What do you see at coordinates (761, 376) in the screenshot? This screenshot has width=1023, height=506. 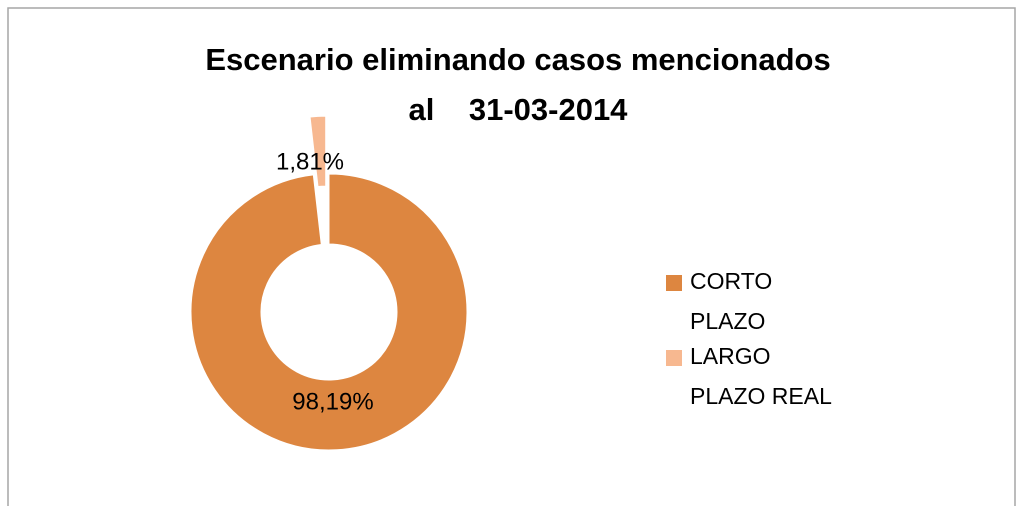 I see `legend-label: LARGO PLAZO REAL` at bounding box center [761, 376].